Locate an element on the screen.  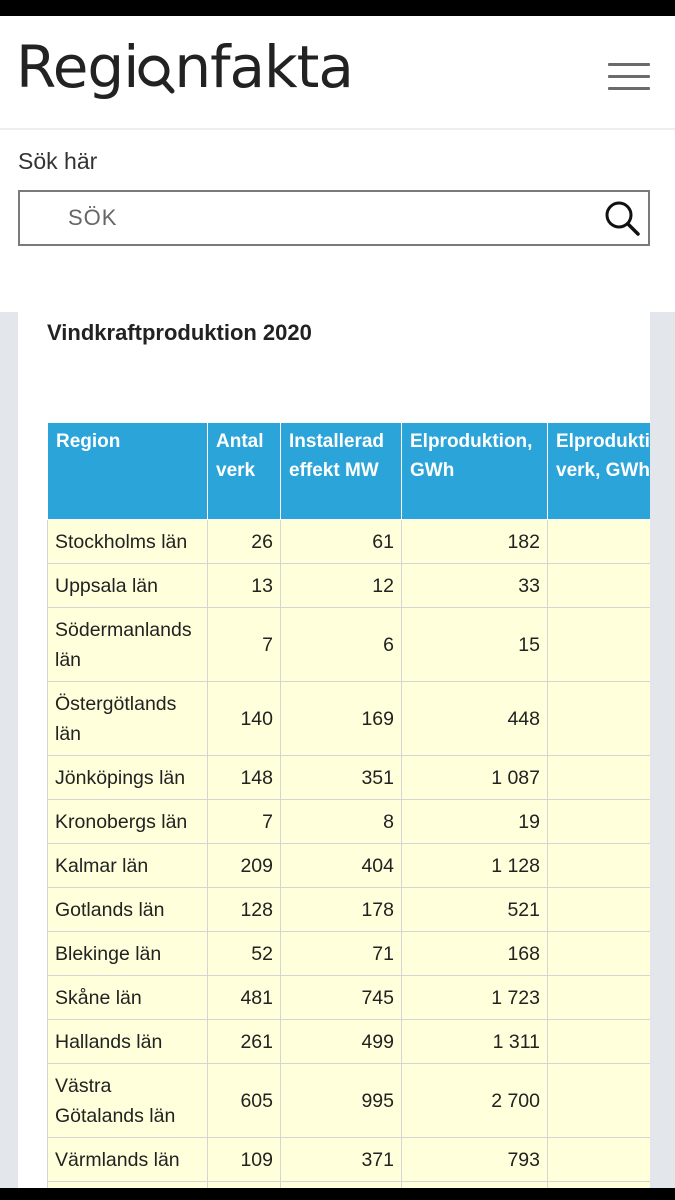
cell-region: Jönköpings län is located at coordinates (127, 777).